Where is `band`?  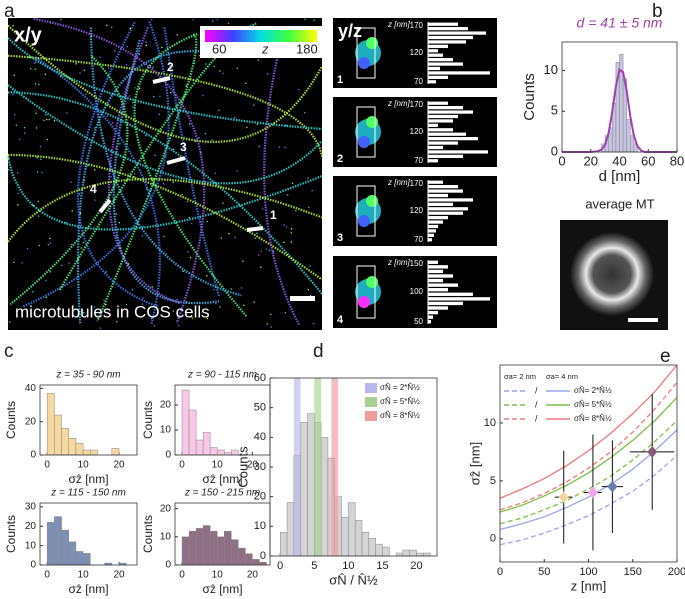
band is located at coordinates (335, 467).